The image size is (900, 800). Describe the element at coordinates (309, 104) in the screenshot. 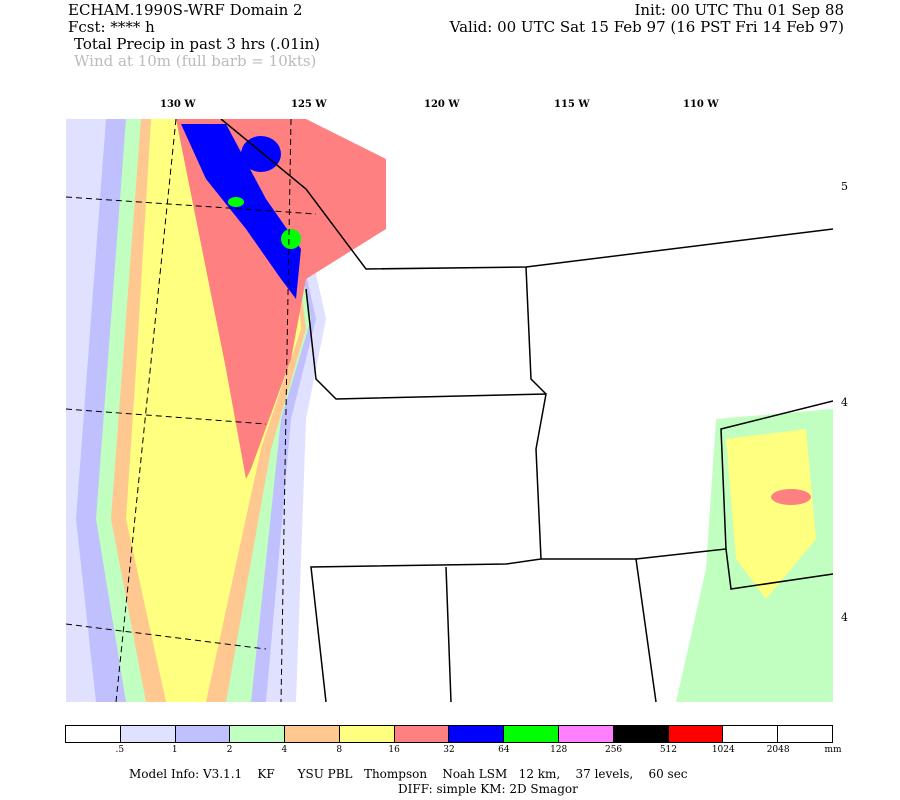

I see `lon-label: 125 W` at that location.